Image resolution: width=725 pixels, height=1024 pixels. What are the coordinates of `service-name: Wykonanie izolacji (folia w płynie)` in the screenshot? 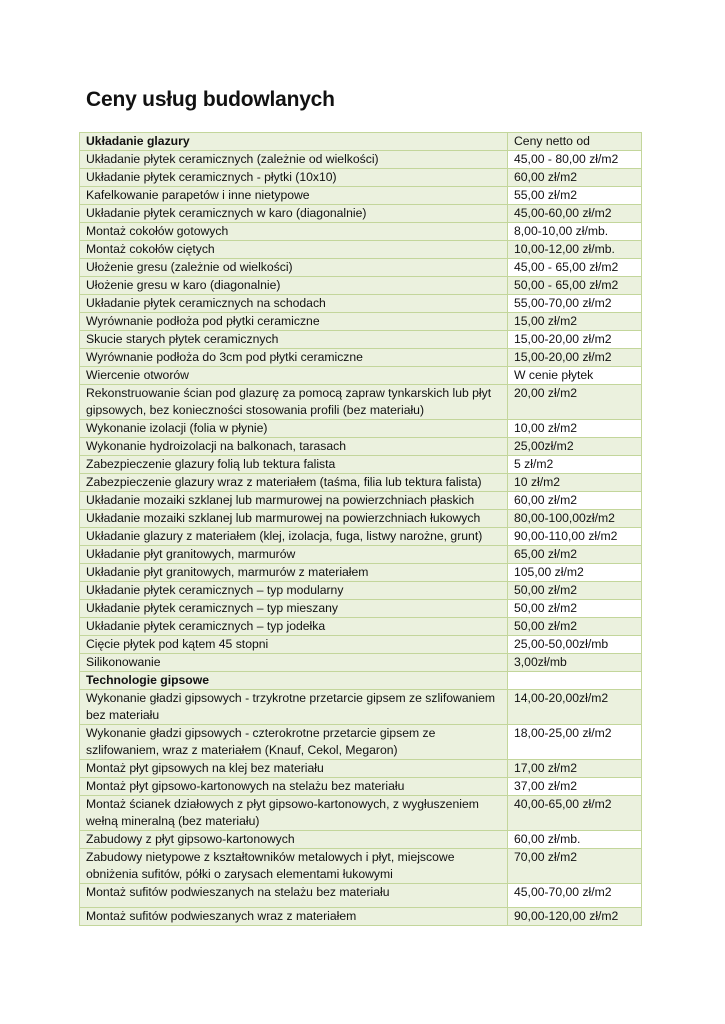 It's located at (293, 428).